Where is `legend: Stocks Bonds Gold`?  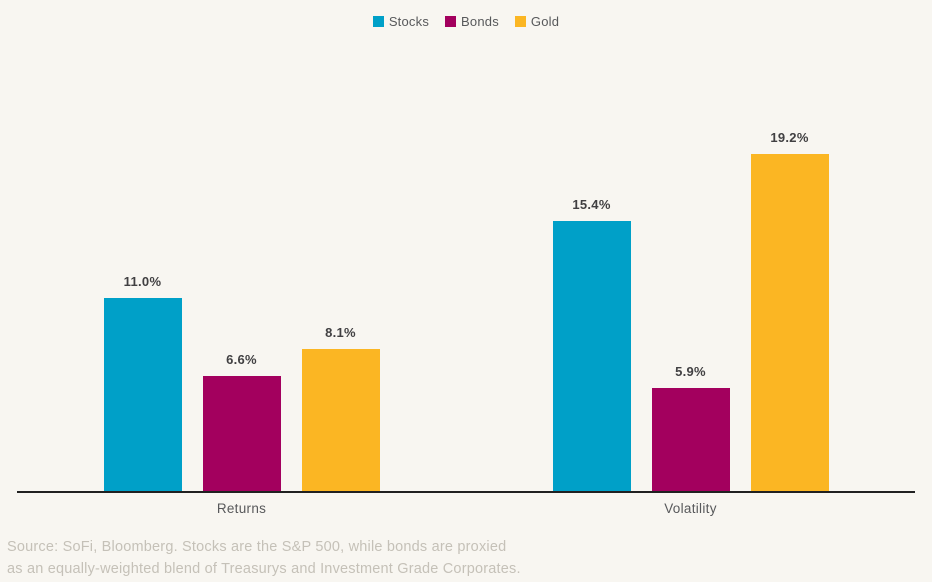
legend: Stocks Bonds Gold is located at coordinates (466, 21).